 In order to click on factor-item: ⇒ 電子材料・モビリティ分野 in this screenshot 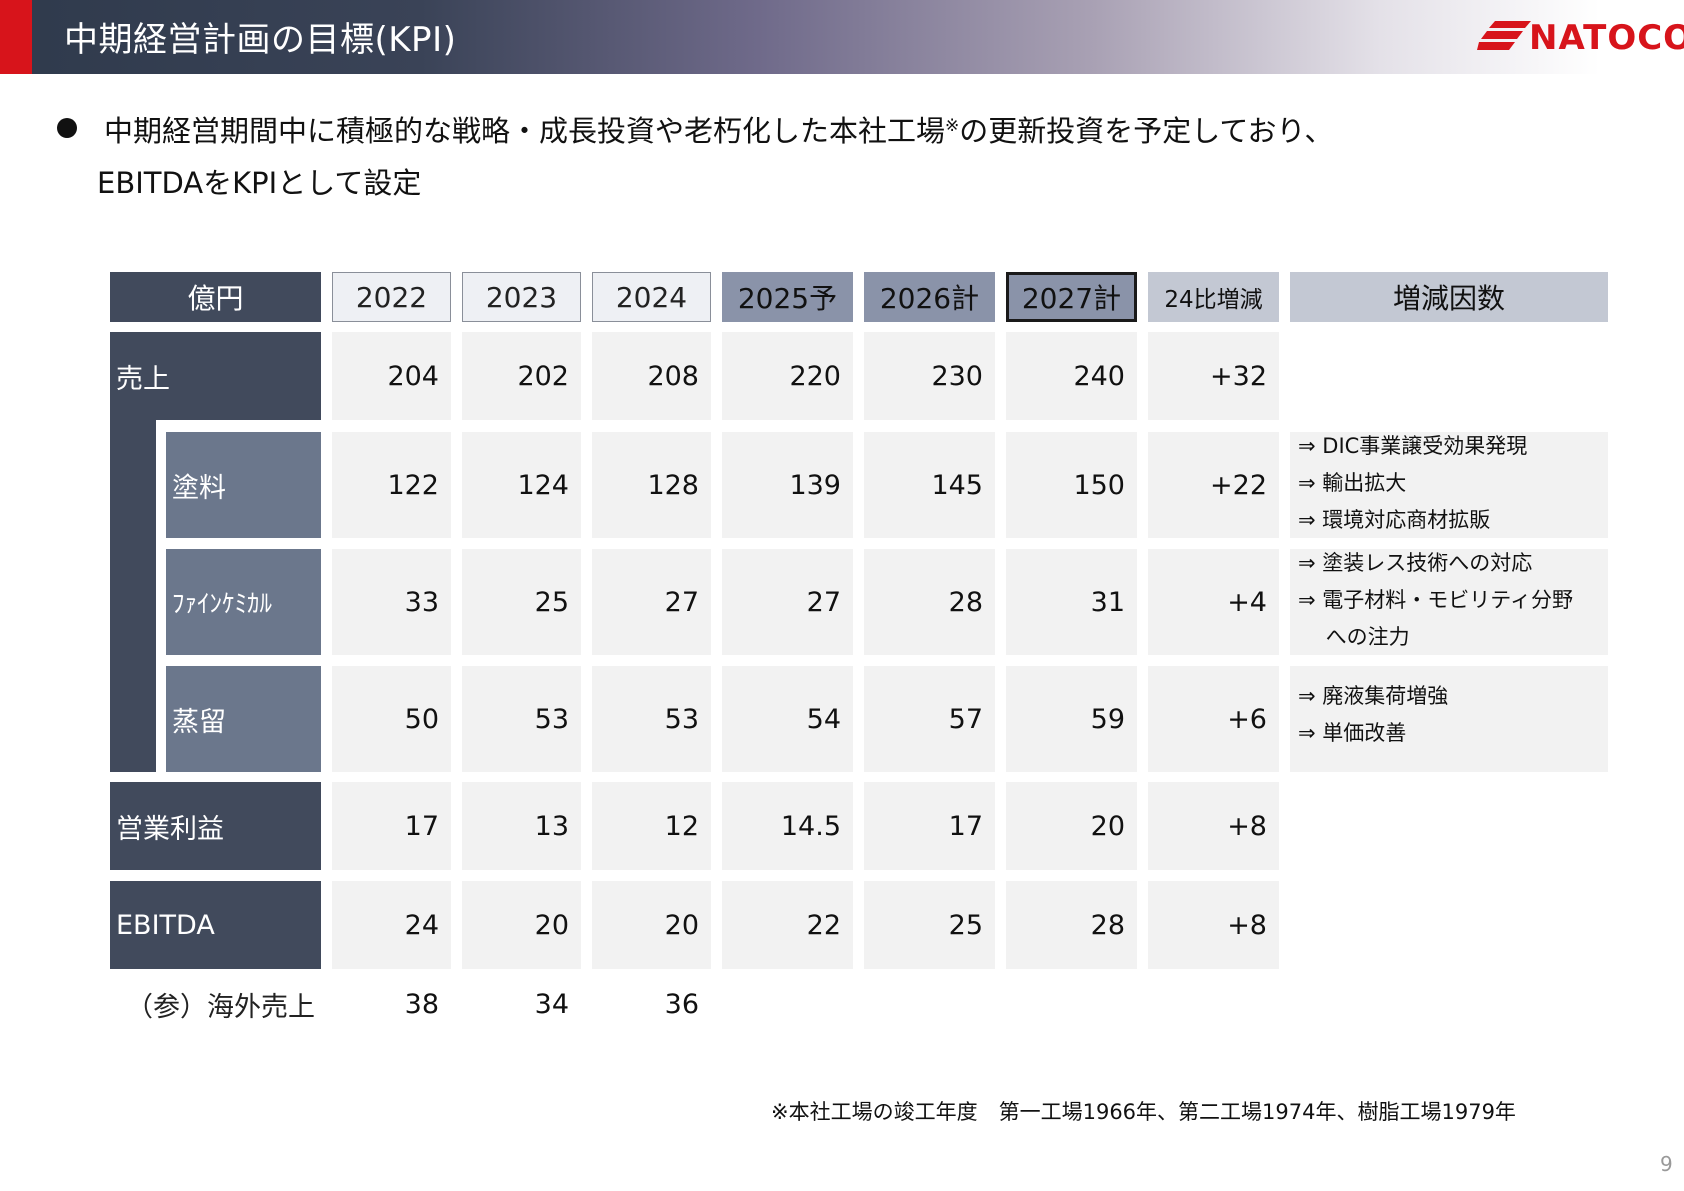, I will do `click(1436, 600)`.